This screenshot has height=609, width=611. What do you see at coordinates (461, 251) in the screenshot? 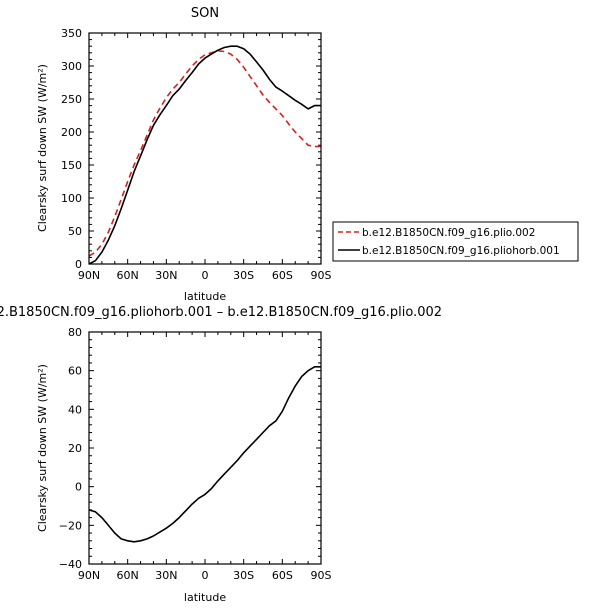
I see `legend-label-pliohorb: b.e12.B1850CN.f09_g16.pliohorb.001` at bounding box center [461, 251].